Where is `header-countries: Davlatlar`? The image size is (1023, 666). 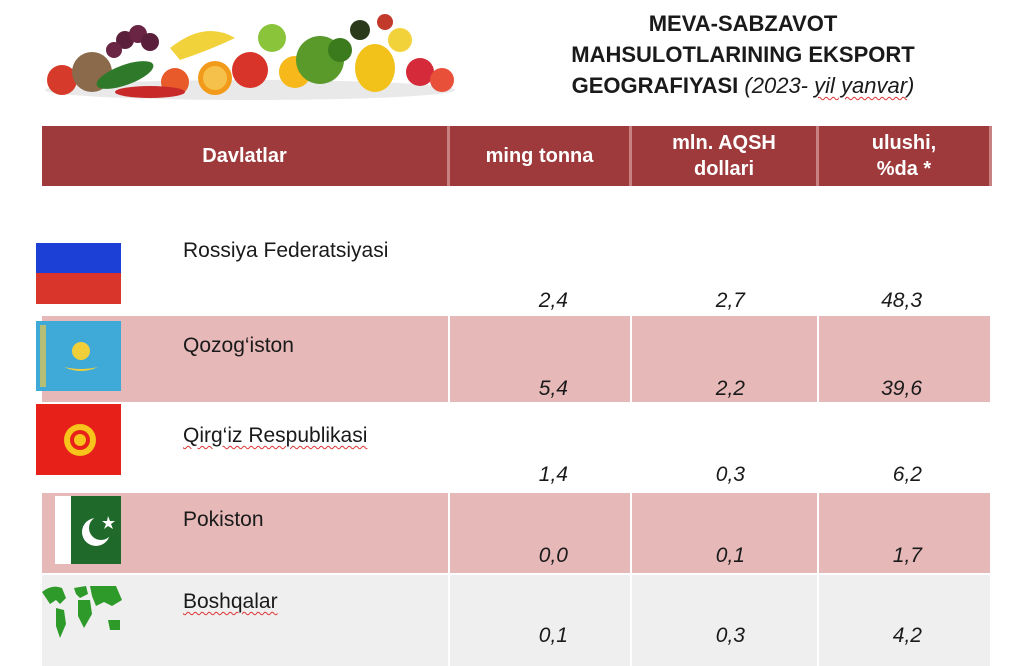 header-countries: Davlatlar is located at coordinates (246, 156).